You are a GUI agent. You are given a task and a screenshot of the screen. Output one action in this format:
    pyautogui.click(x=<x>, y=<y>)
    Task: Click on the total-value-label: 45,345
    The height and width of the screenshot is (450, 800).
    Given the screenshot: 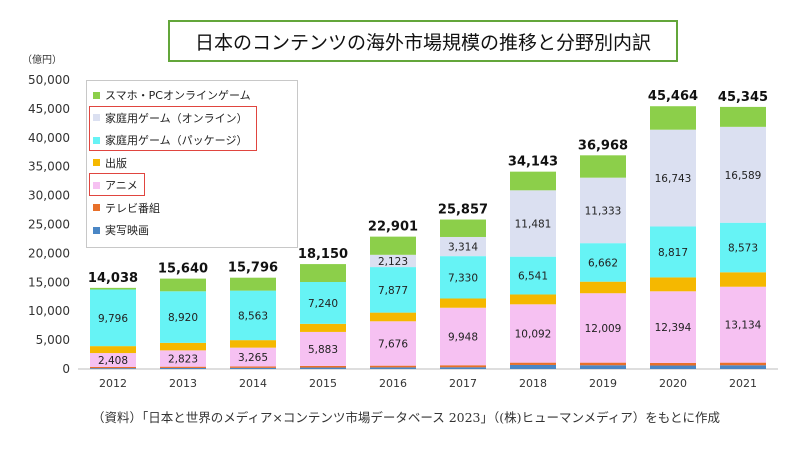 What is the action you would take?
    pyautogui.click(x=743, y=97)
    